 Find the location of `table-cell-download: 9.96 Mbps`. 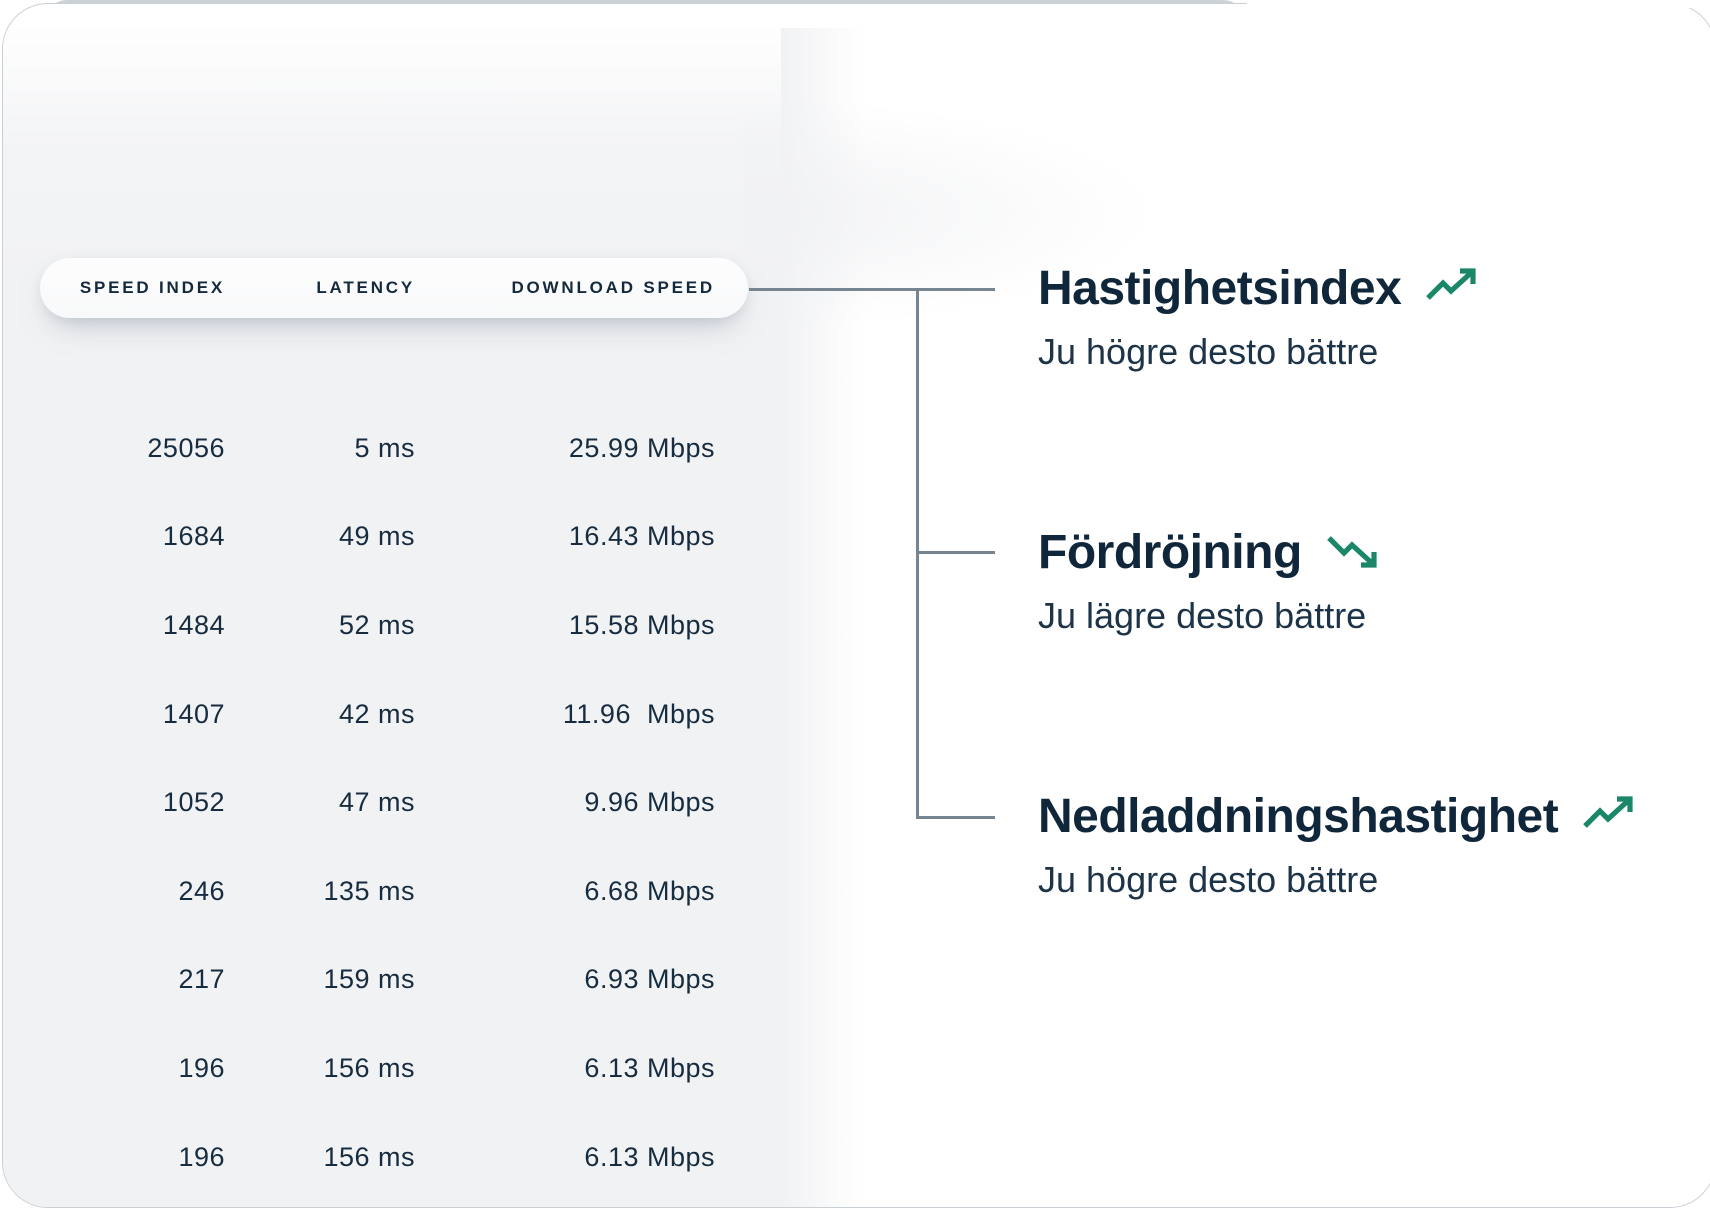

table-cell-download: 9.96 Mbps is located at coordinates (649, 802).